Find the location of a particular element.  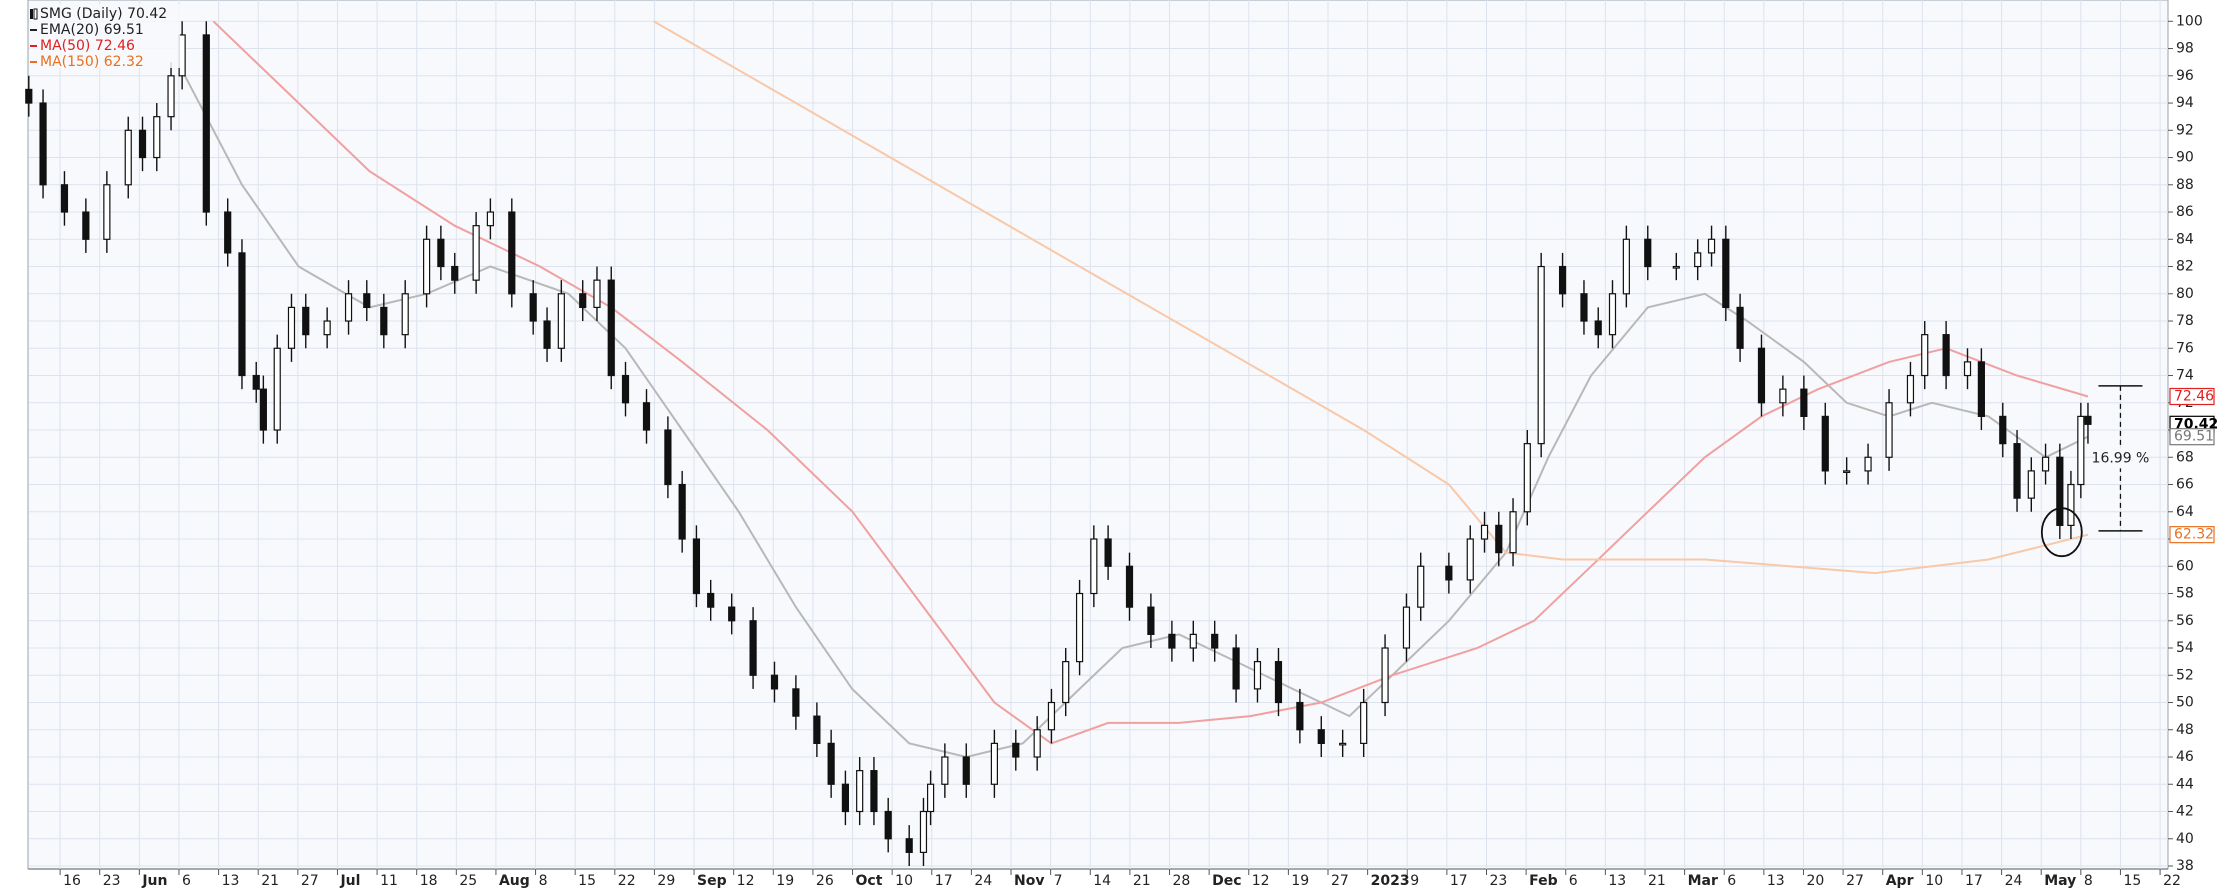

x-tick-label: May is located at coordinates (2060, 881).